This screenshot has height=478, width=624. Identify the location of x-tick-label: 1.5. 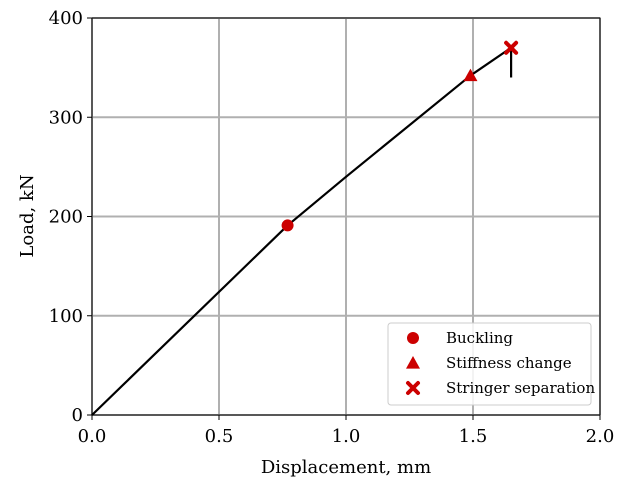
(473, 436).